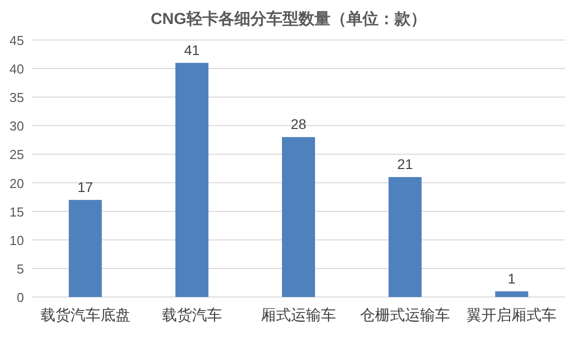 The height and width of the screenshot is (364, 577). Describe the element at coordinates (298, 315) in the screenshot. I see `x-tick-label: 厢式运输车` at that location.